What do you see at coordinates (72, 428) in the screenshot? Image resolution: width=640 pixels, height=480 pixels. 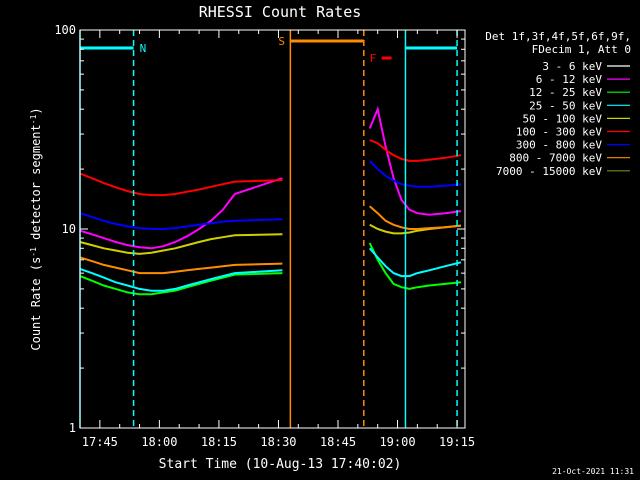 I see `y-tick-label: 1` at bounding box center [72, 428].